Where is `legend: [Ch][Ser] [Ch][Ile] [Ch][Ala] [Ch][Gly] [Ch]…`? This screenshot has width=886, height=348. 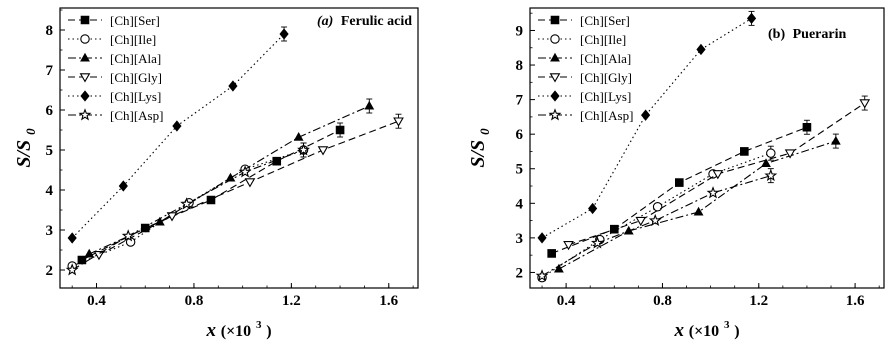 legend: [Ch][Ser] [Ch][Ile] [Ch][Ala] [Ch][Gly] [Ch]… is located at coordinates (115, 68).